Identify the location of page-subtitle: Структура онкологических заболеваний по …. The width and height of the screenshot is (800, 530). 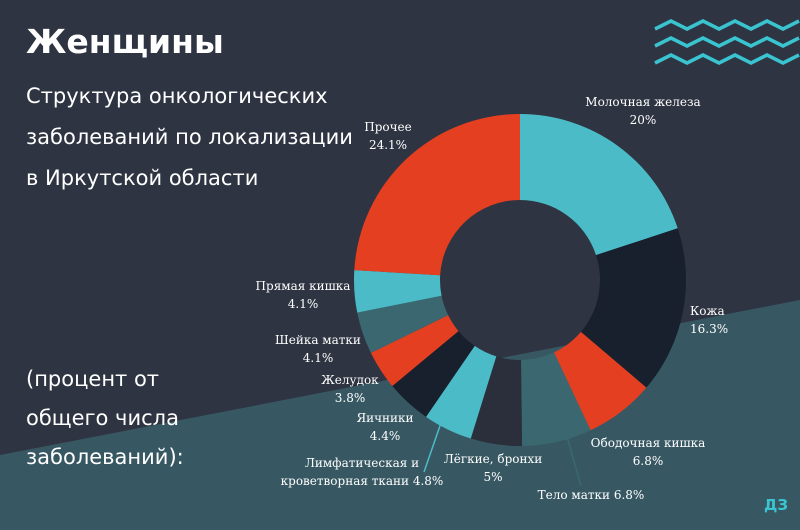
(189, 137).